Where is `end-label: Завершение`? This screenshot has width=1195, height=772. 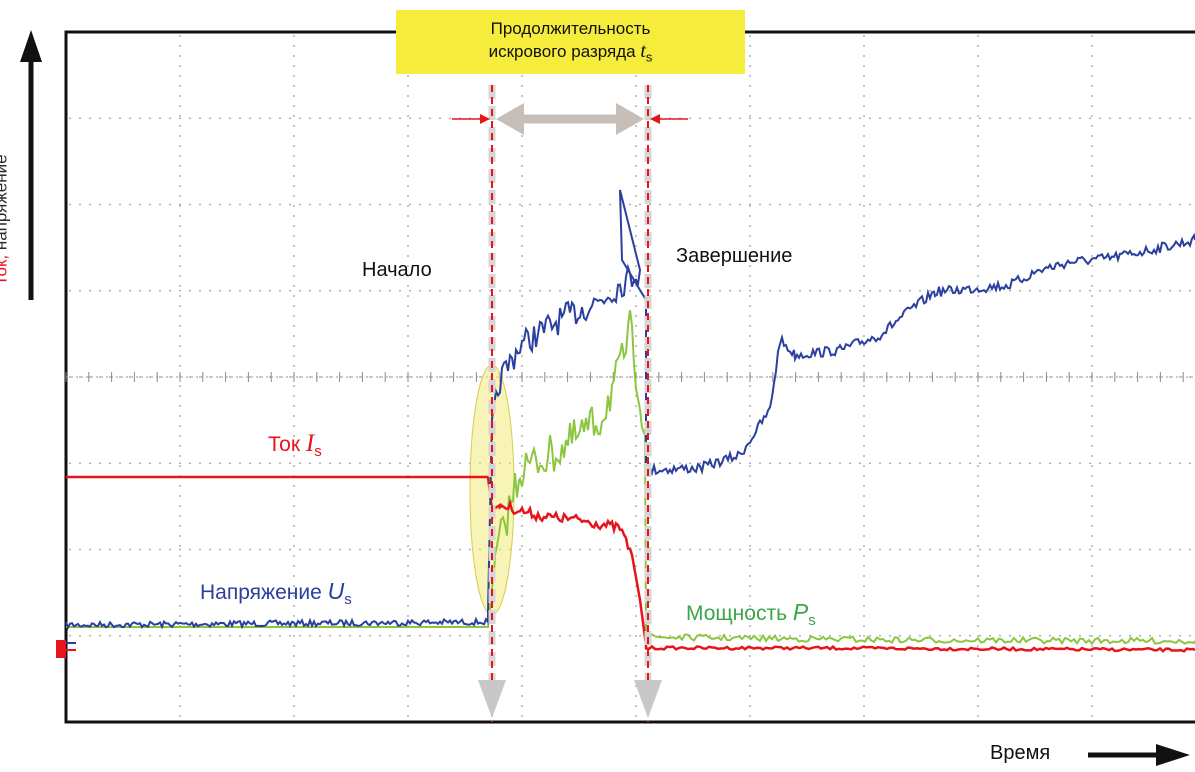 end-label: Завершение is located at coordinates (734, 256).